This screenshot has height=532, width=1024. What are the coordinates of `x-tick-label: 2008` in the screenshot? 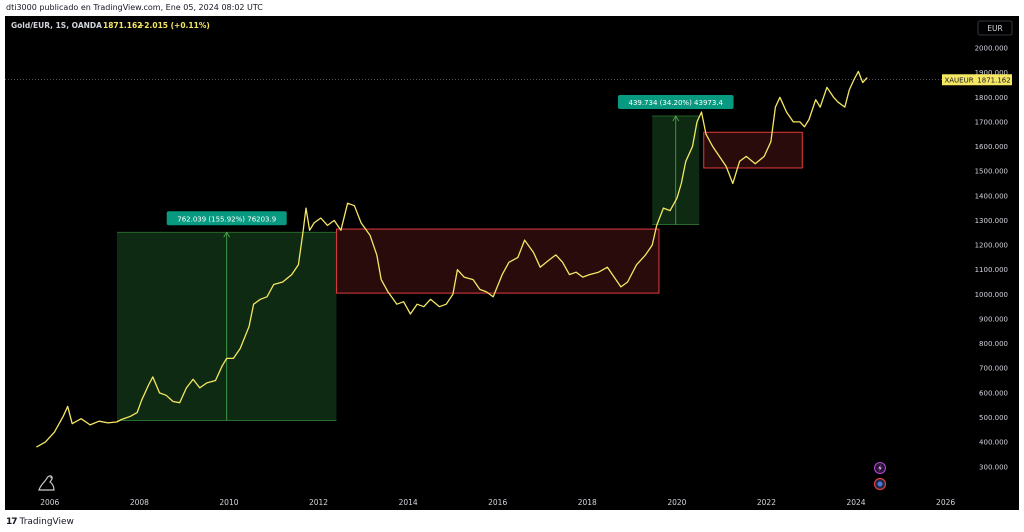 It's located at (139, 502).